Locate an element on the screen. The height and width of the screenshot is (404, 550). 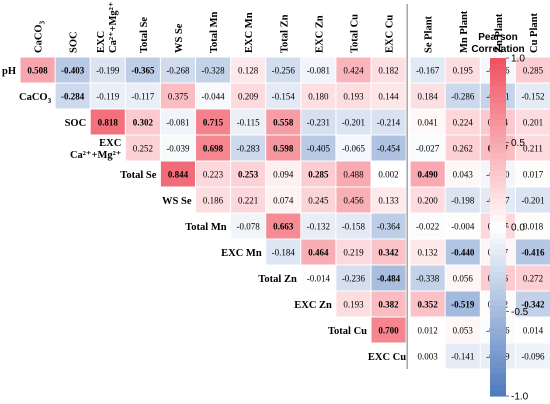
heatmap-cell: -0.231 is located at coordinates (318, 122).